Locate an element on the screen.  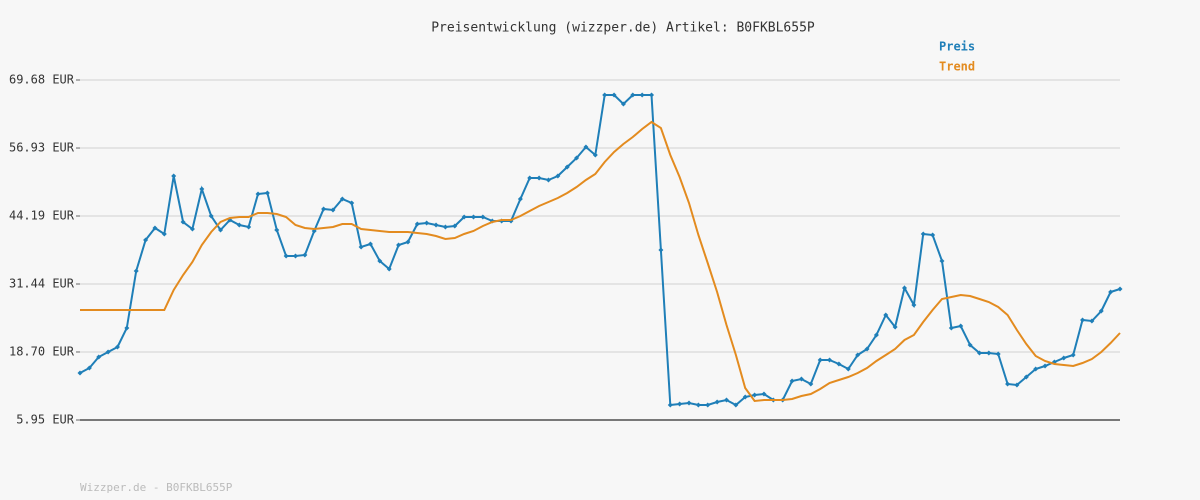
footer: Wizzper.de - B0FKBL655P is located at coordinates (156, 487).